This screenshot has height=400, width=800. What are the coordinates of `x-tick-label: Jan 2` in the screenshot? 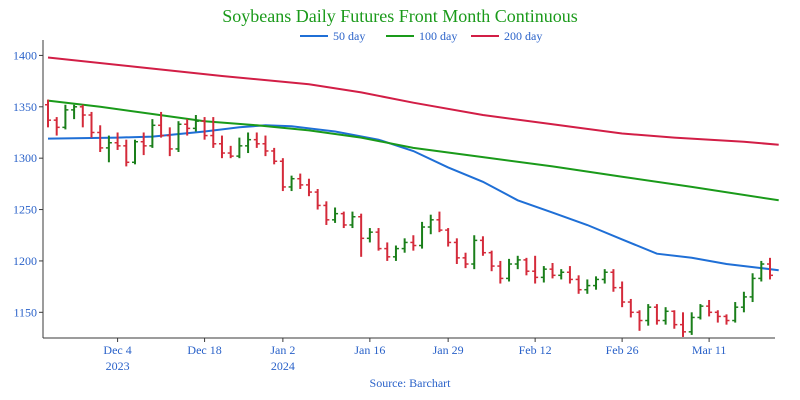 It's located at (282, 350).